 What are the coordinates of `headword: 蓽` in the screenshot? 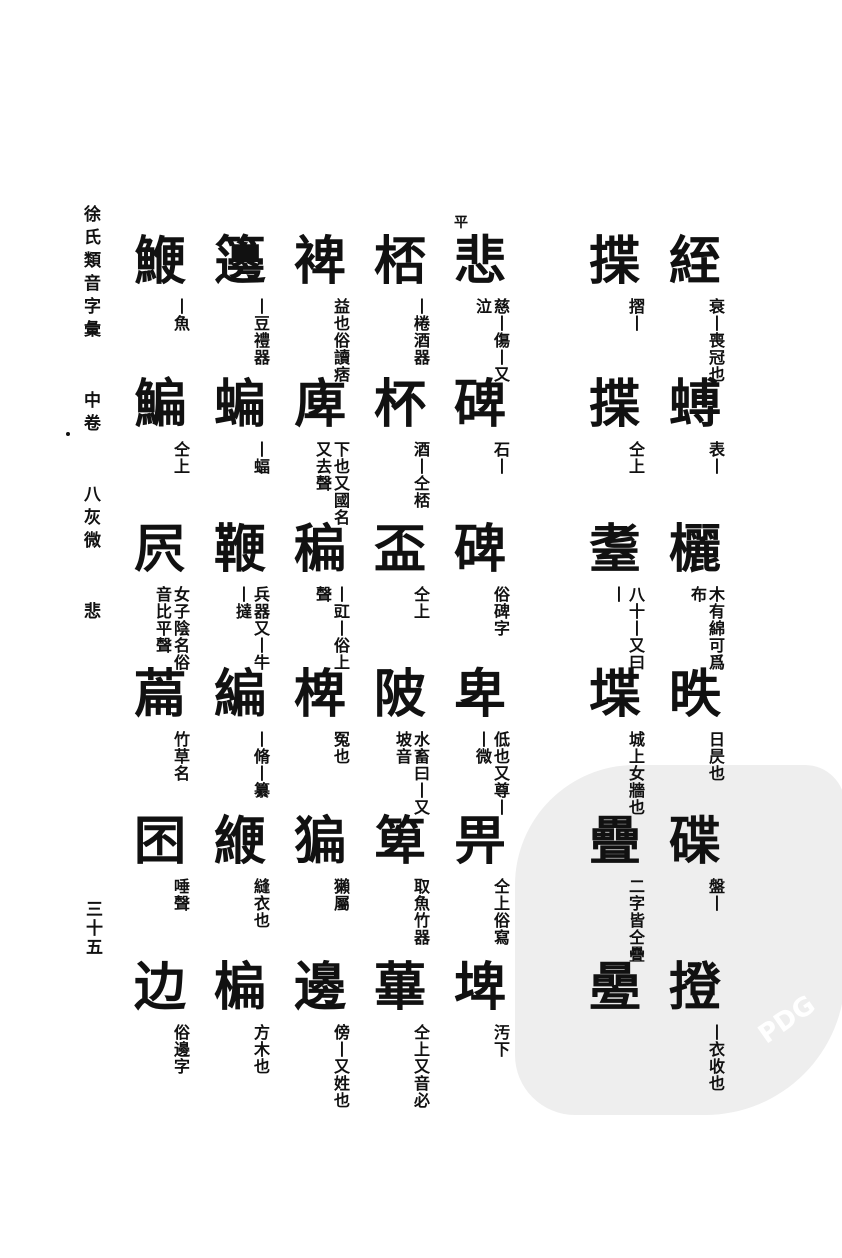 It's located at (399, 987).